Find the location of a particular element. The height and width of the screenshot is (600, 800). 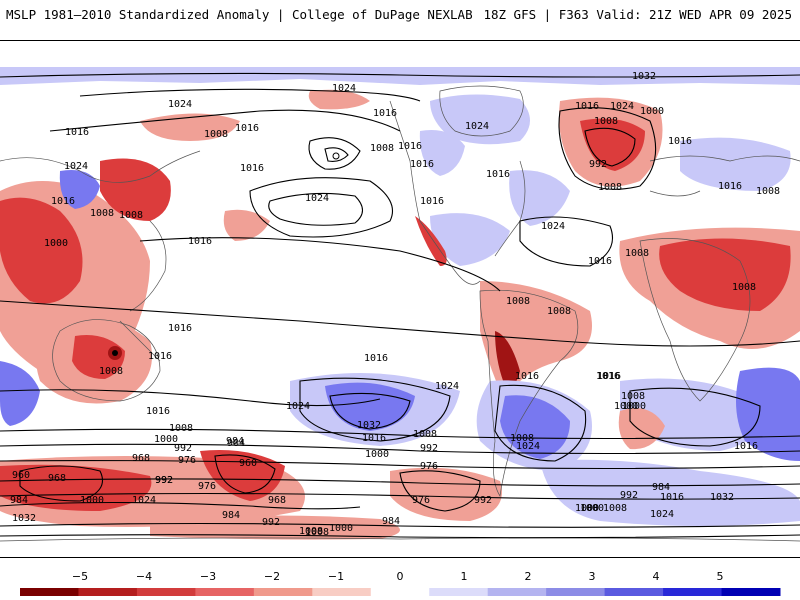

isobar-984-south is located at coordinates (400, 482).